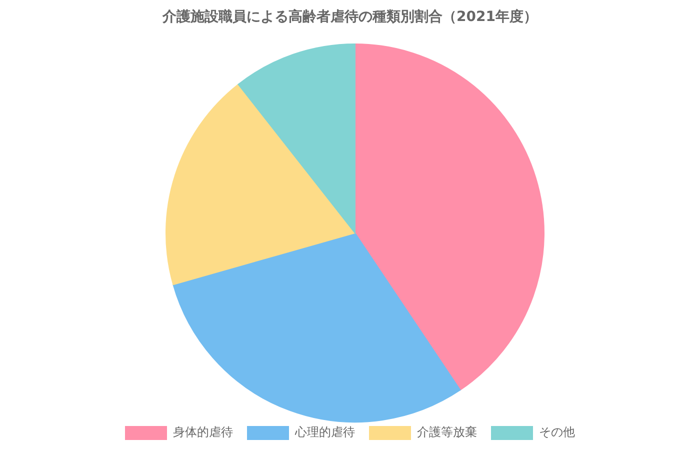 This screenshot has height=450, width=700. I want to click on chart-title: 介護施設職員による高齢者虐待の種類別割合（2021年度）, so click(349, 17).